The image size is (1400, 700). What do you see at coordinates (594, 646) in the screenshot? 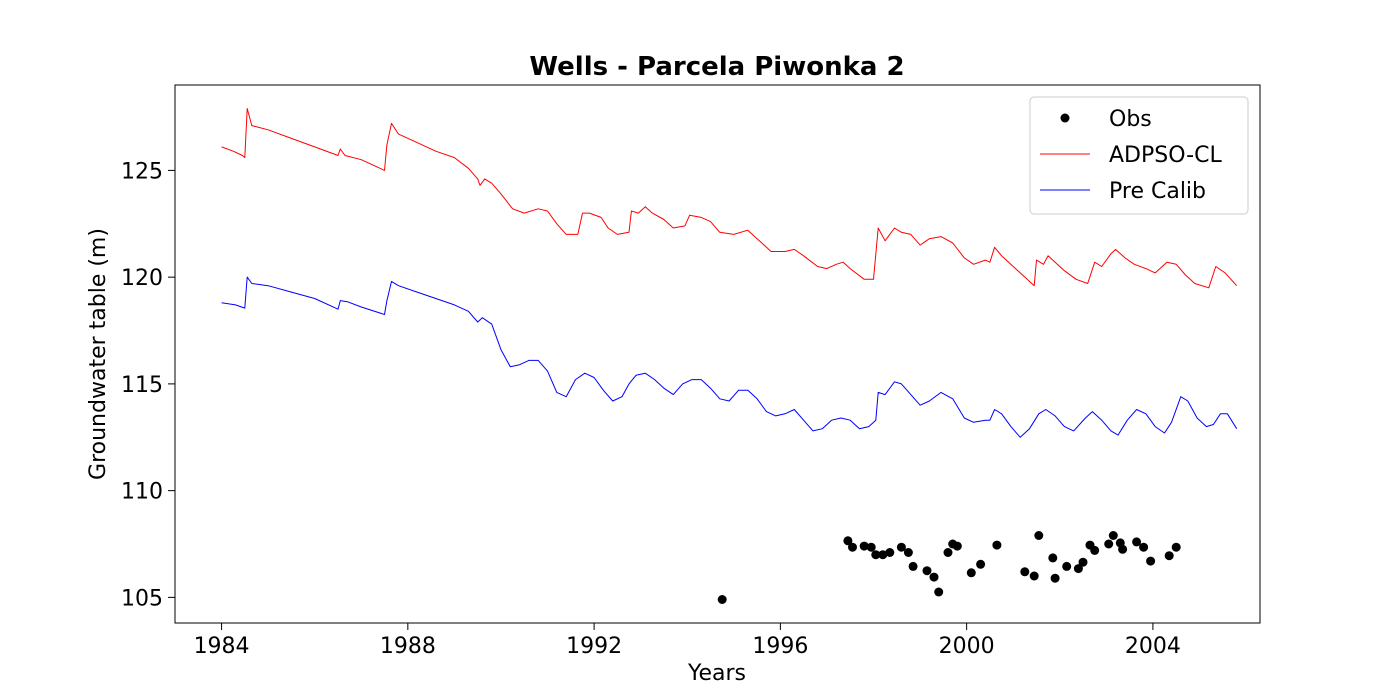
I see `x-tick-label-1992: 1992` at bounding box center [594, 646].